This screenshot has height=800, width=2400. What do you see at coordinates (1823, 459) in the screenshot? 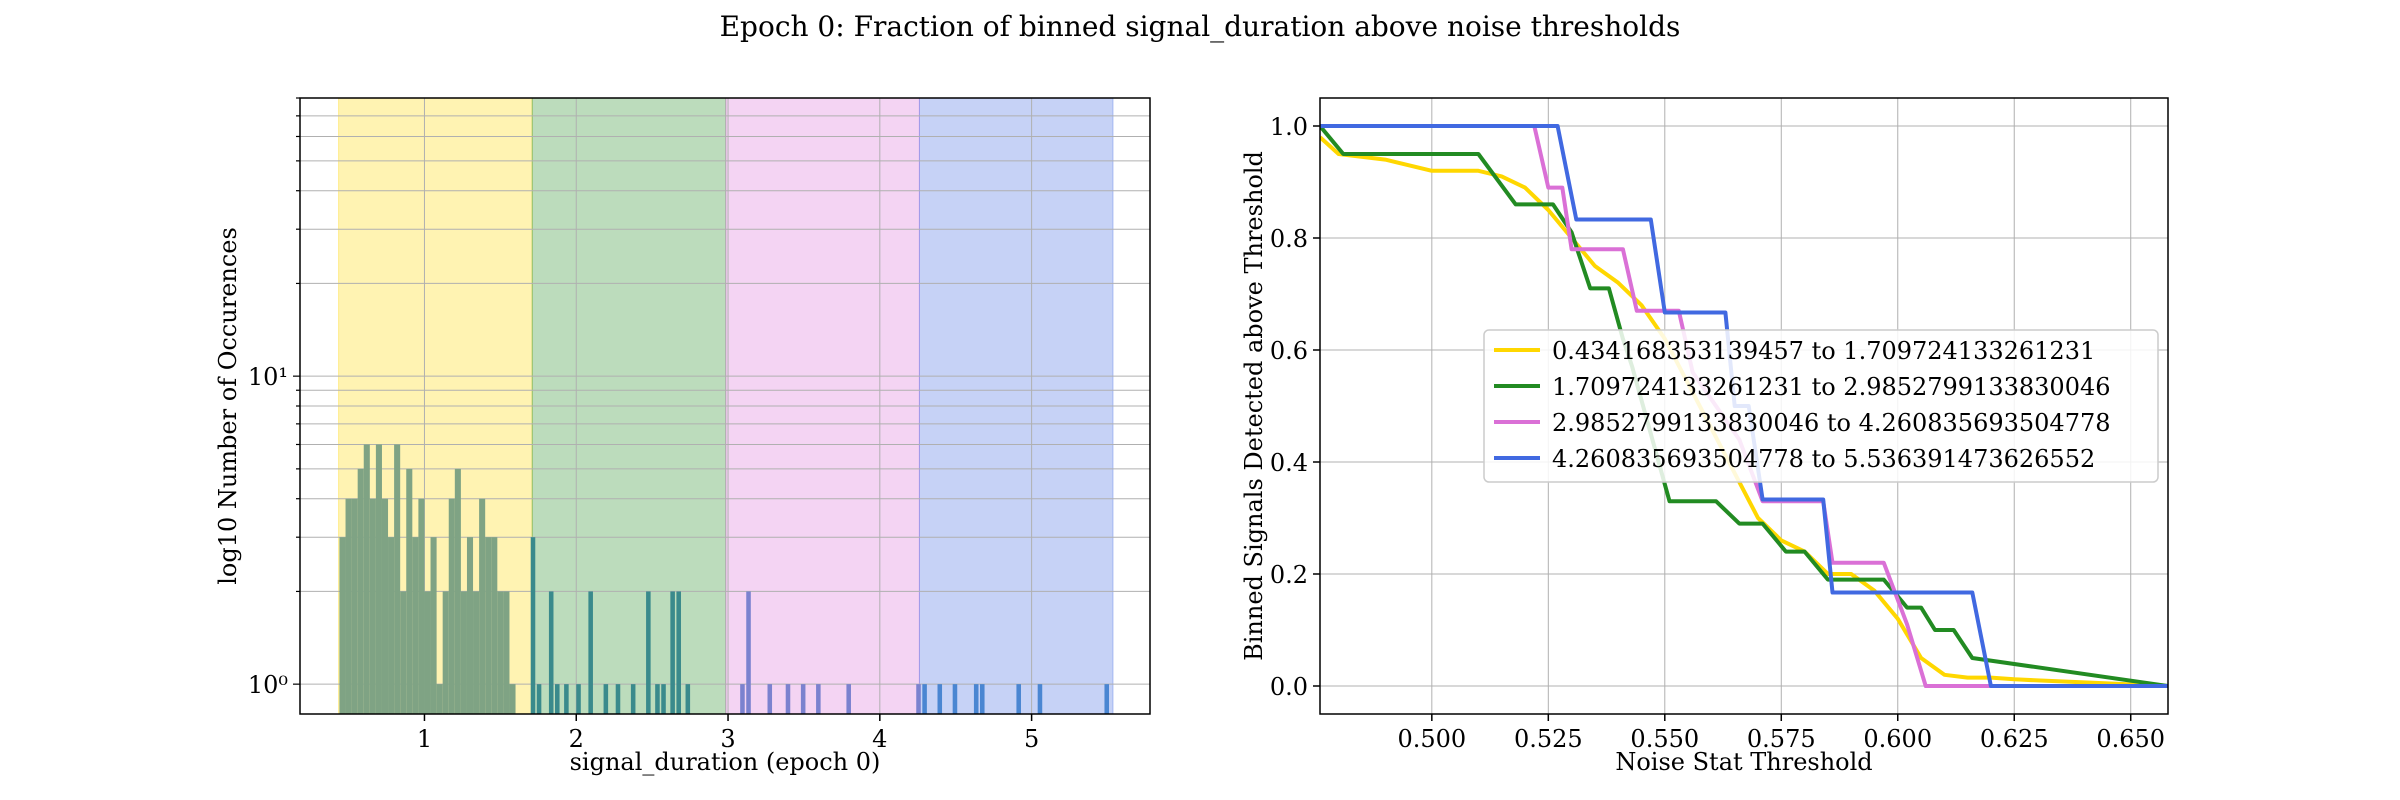
I see `legend-label-4: 4.260835693504778 to 5.536391473626552` at bounding box center [1823, 459].